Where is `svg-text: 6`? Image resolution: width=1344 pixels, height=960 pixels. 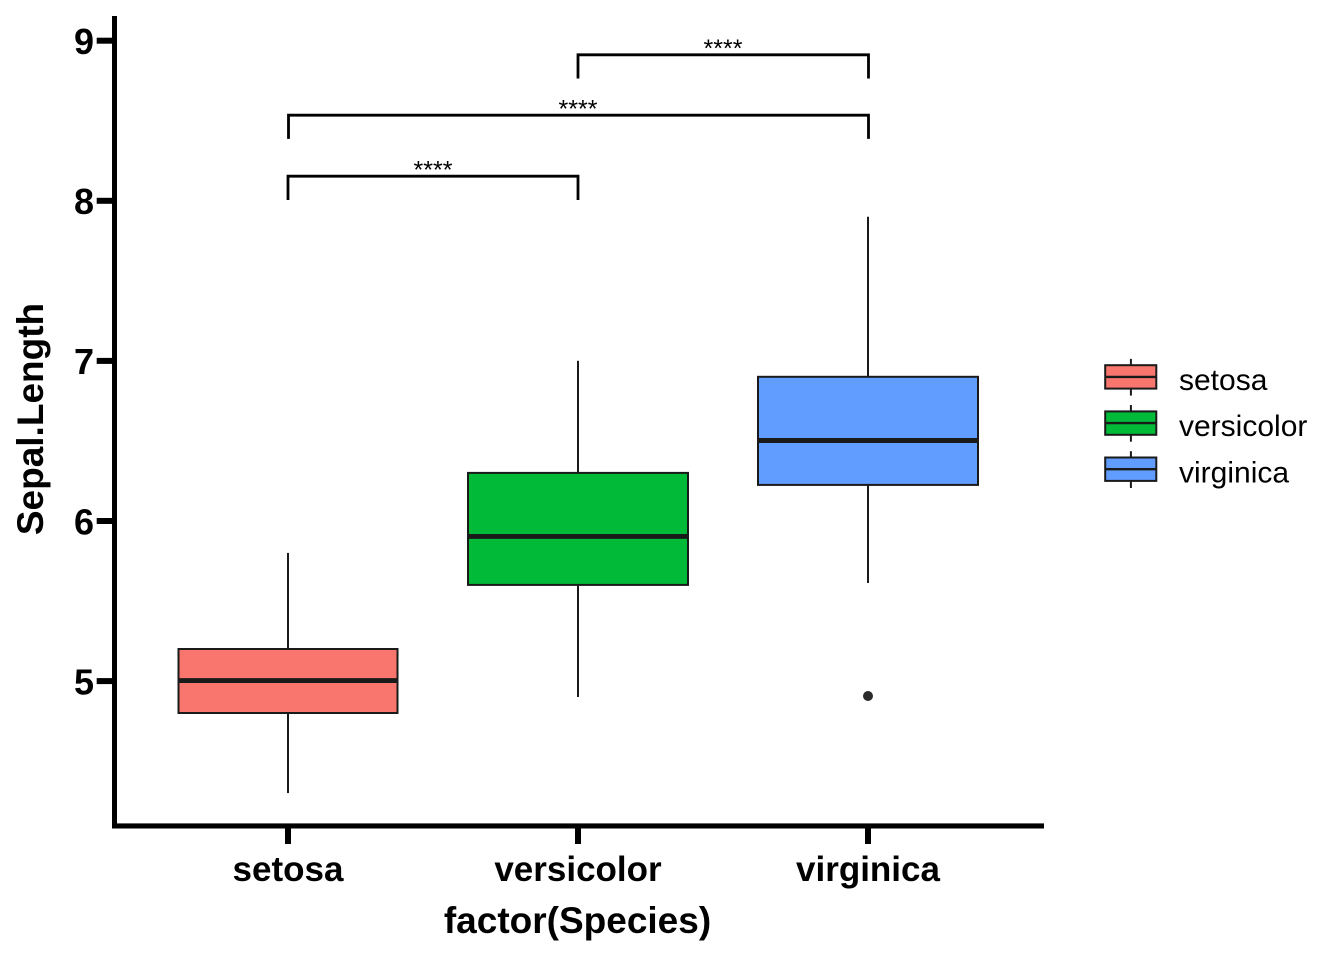 svg-text: 6 is located at coordinates (84, 521).